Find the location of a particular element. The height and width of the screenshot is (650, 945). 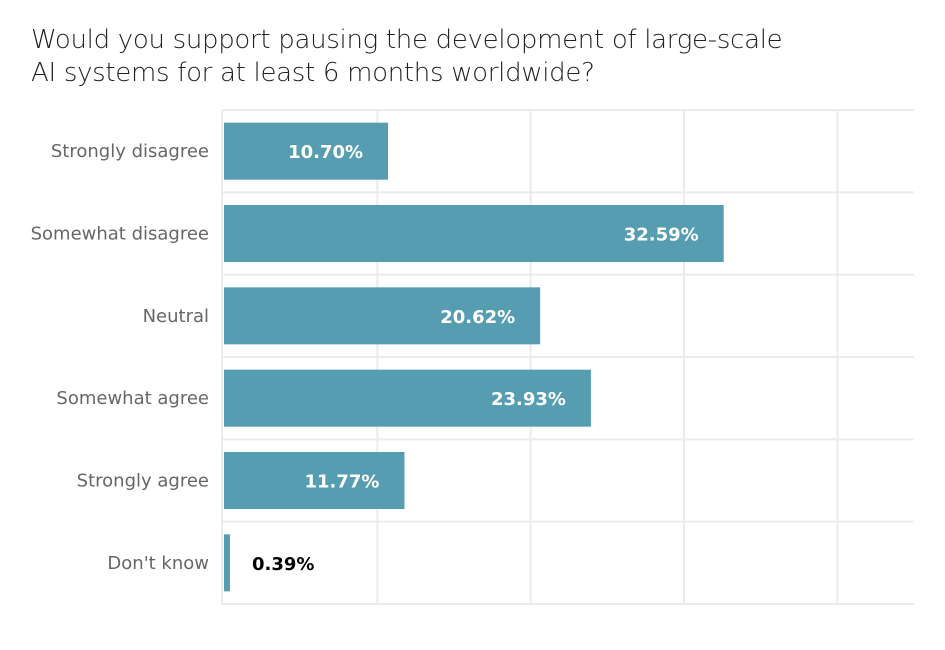

data-label: 0.39% is located at coordinates (283, 564).